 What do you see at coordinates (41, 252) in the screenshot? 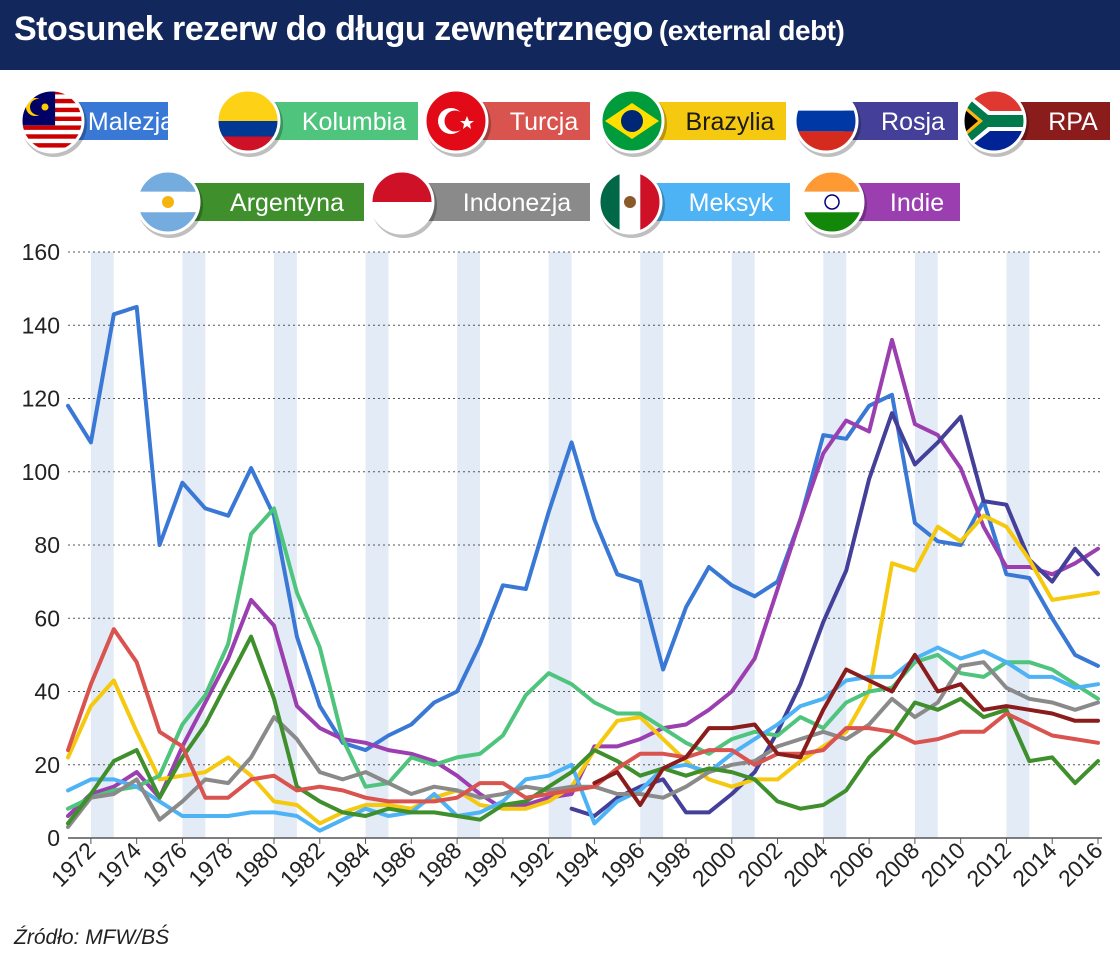
I see `y-tick-label: 160` at bounding box center [41, 252].